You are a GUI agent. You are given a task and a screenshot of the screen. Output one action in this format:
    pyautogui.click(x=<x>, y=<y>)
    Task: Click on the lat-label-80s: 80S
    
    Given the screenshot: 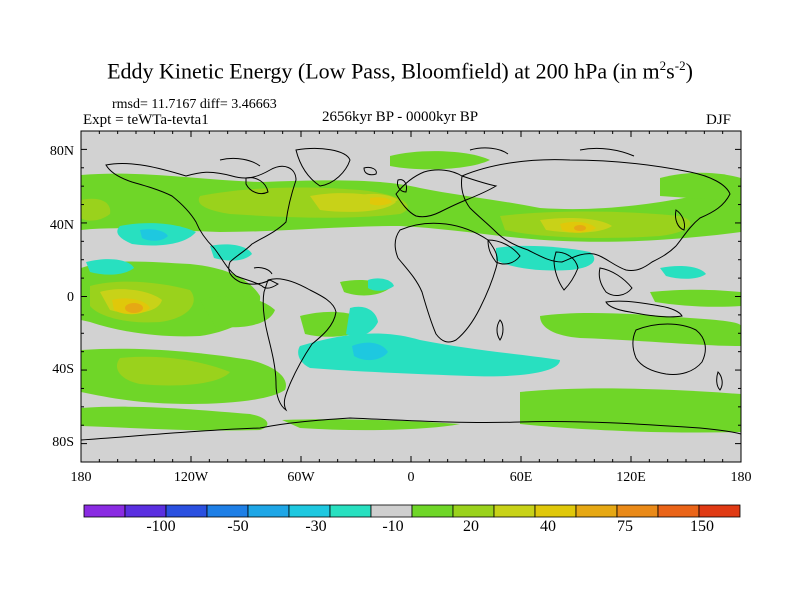 What is the action you would take?
    pyautogui.click(x=63, y=442)
    